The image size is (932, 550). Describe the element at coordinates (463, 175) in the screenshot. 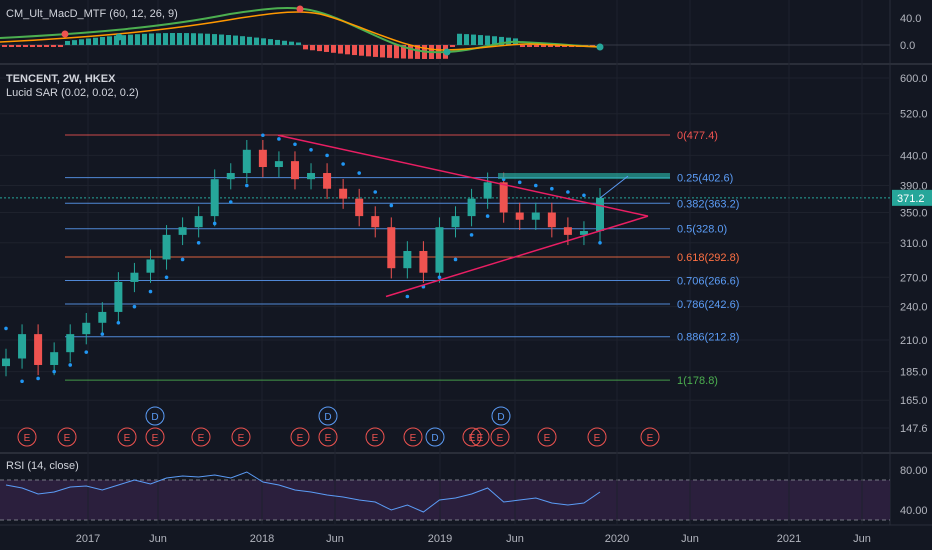

I see `upper-trendline` at that location.